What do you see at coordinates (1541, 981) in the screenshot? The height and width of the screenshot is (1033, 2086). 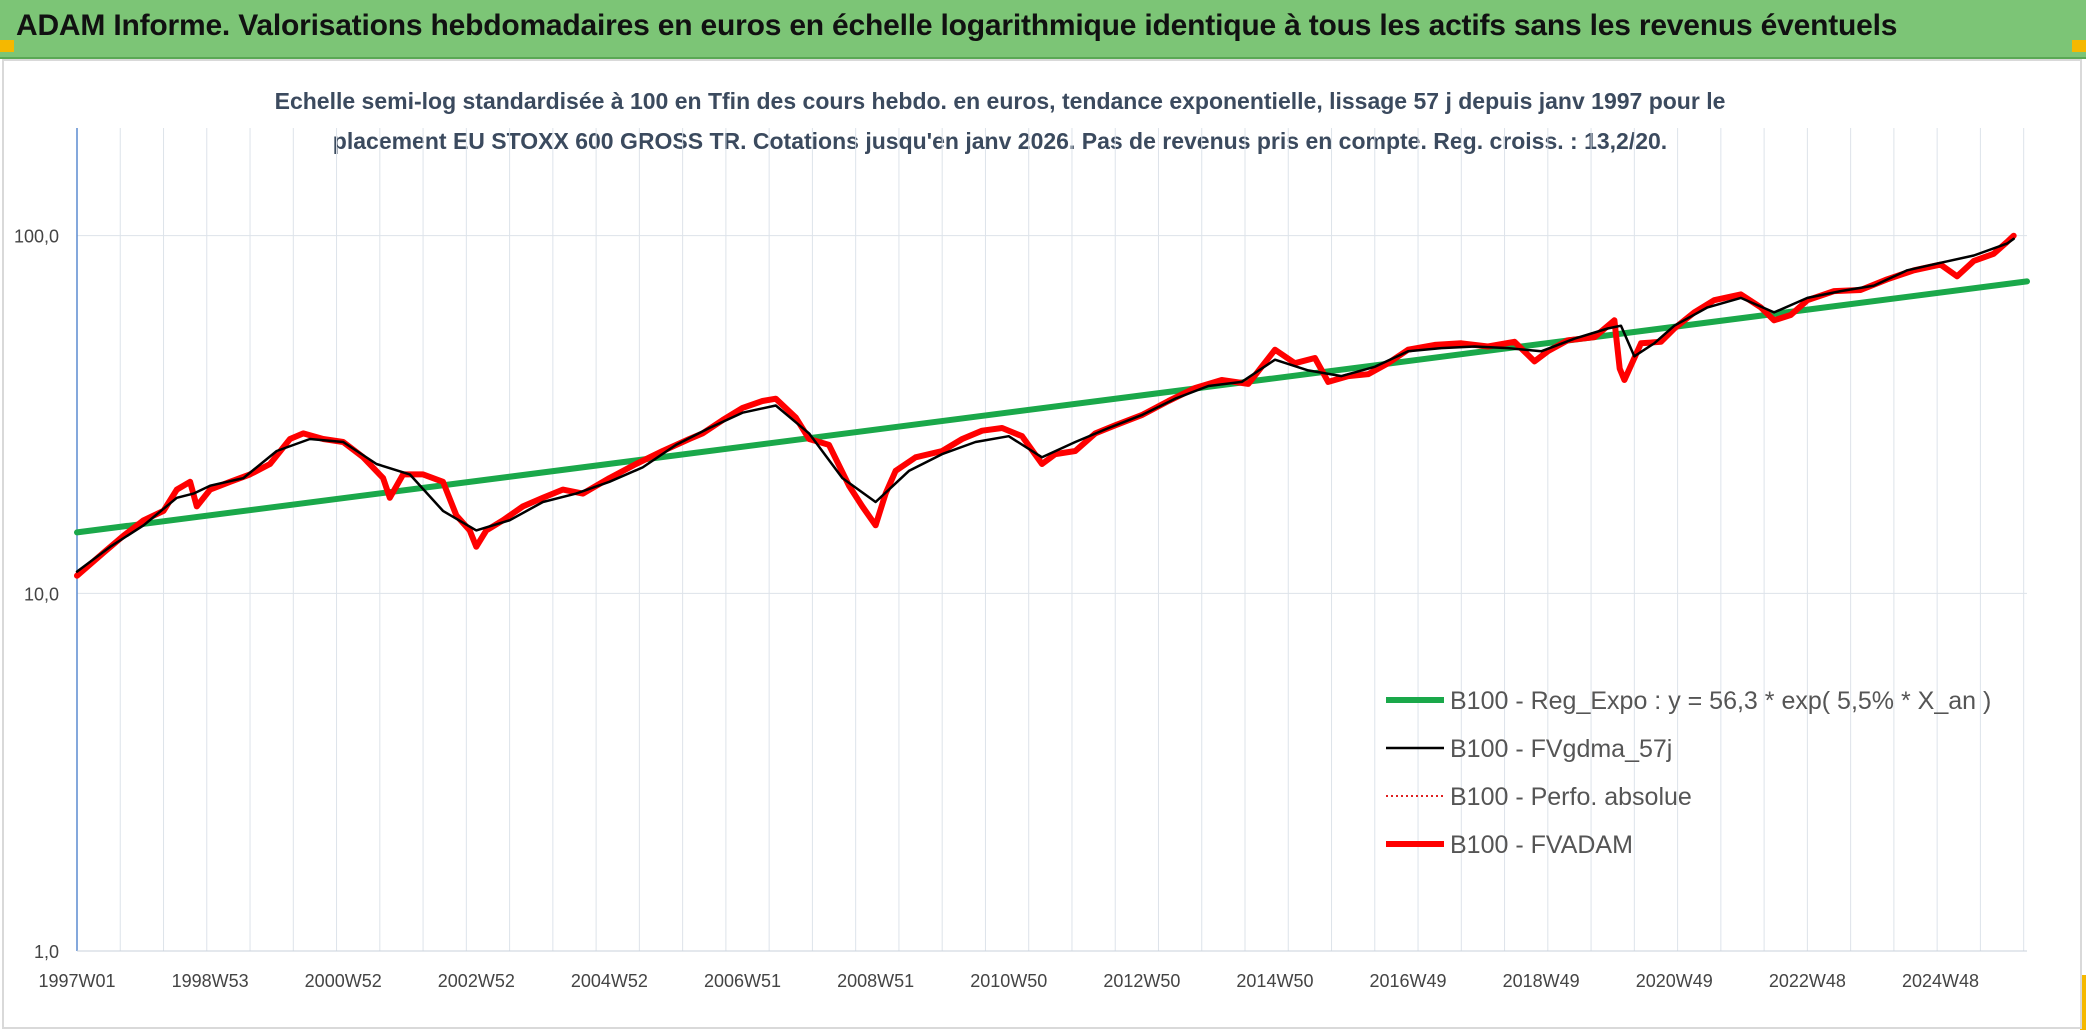 I see `x-tick-label: 2018W49` at bounding box center [1541, 981].